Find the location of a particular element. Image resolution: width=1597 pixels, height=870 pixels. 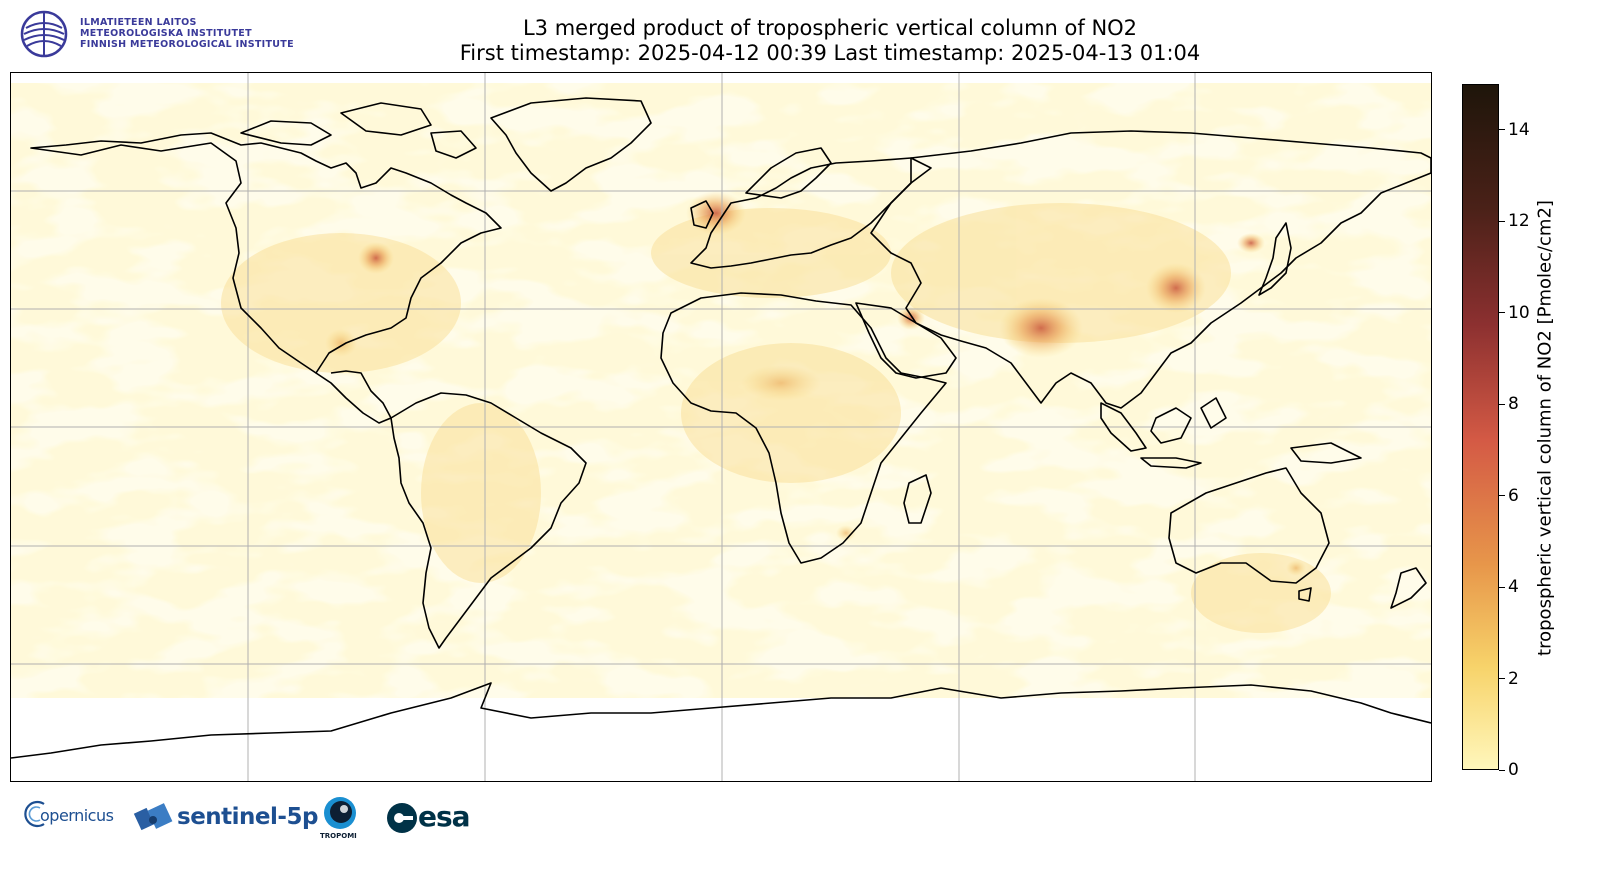

sentinel-satellite-icon is located at coordinates (153, 817).